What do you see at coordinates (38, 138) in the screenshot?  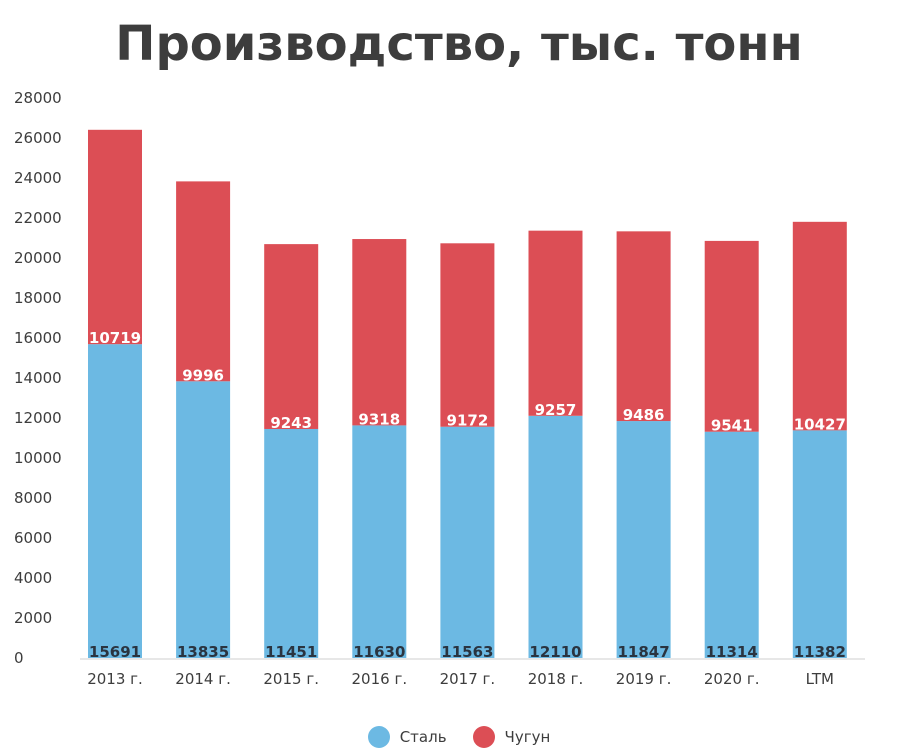 I see `y-tick-label: 26000` at bounding box center [38, 138].